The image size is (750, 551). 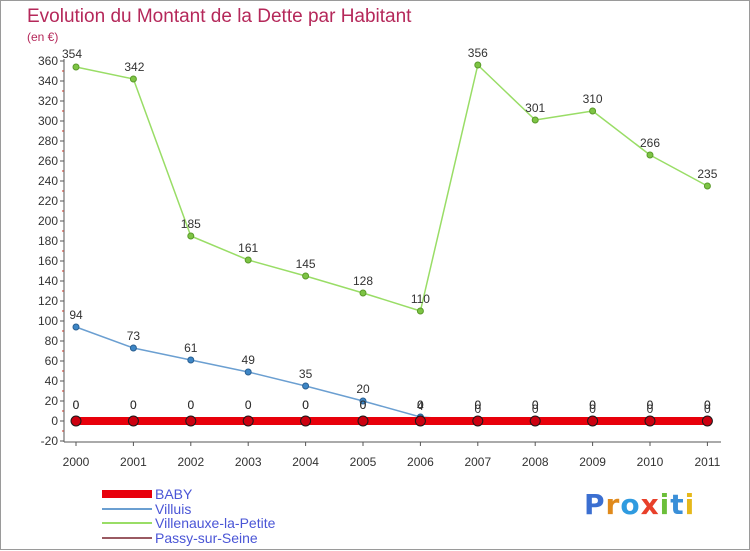 What do you see at coordinates (48, 61) in the screenshot?
I see `y-tick-label: 360` at bounding box center [48, 61].